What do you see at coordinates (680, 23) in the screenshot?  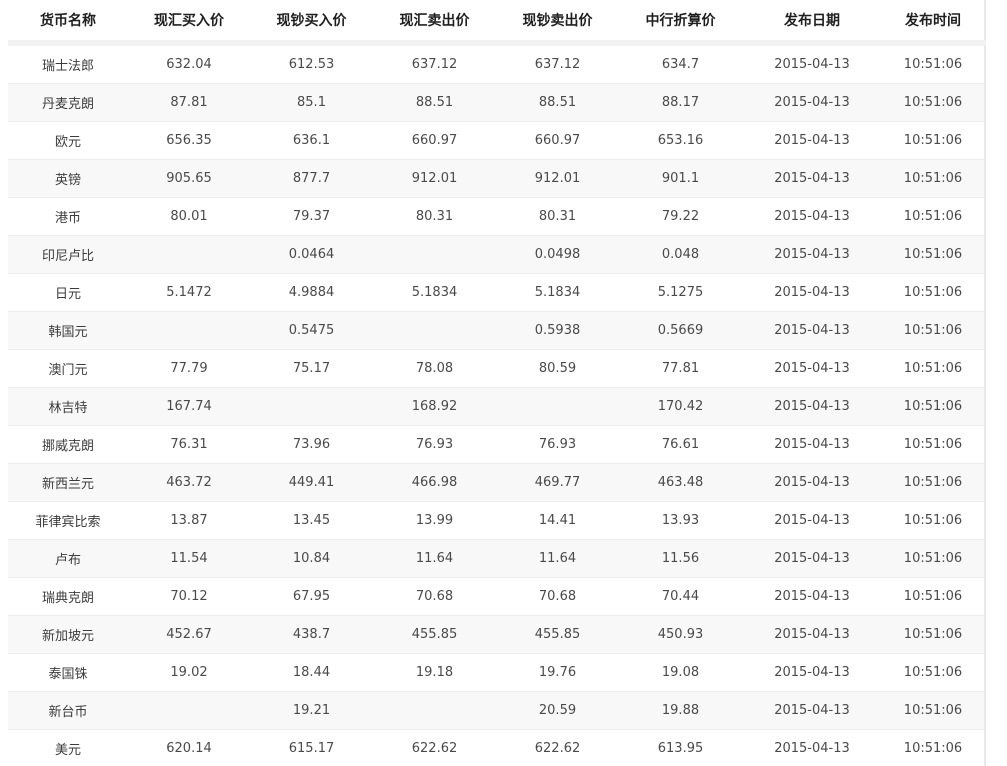 I see `column-header-boc-conversion: 中行折算价` at bounding box center [680, 23].